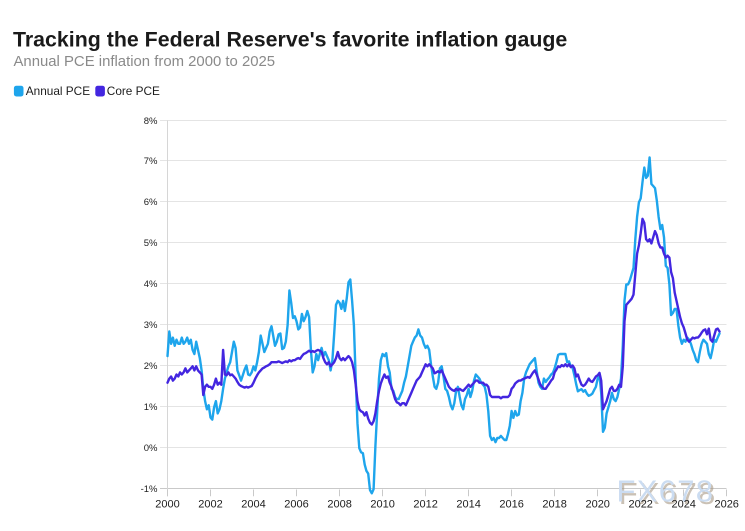 This screenshot has width=745, height=531. Describe the element at coordinates (554, 505) in the screenshot. I see `svg-text: 2018` at that location.